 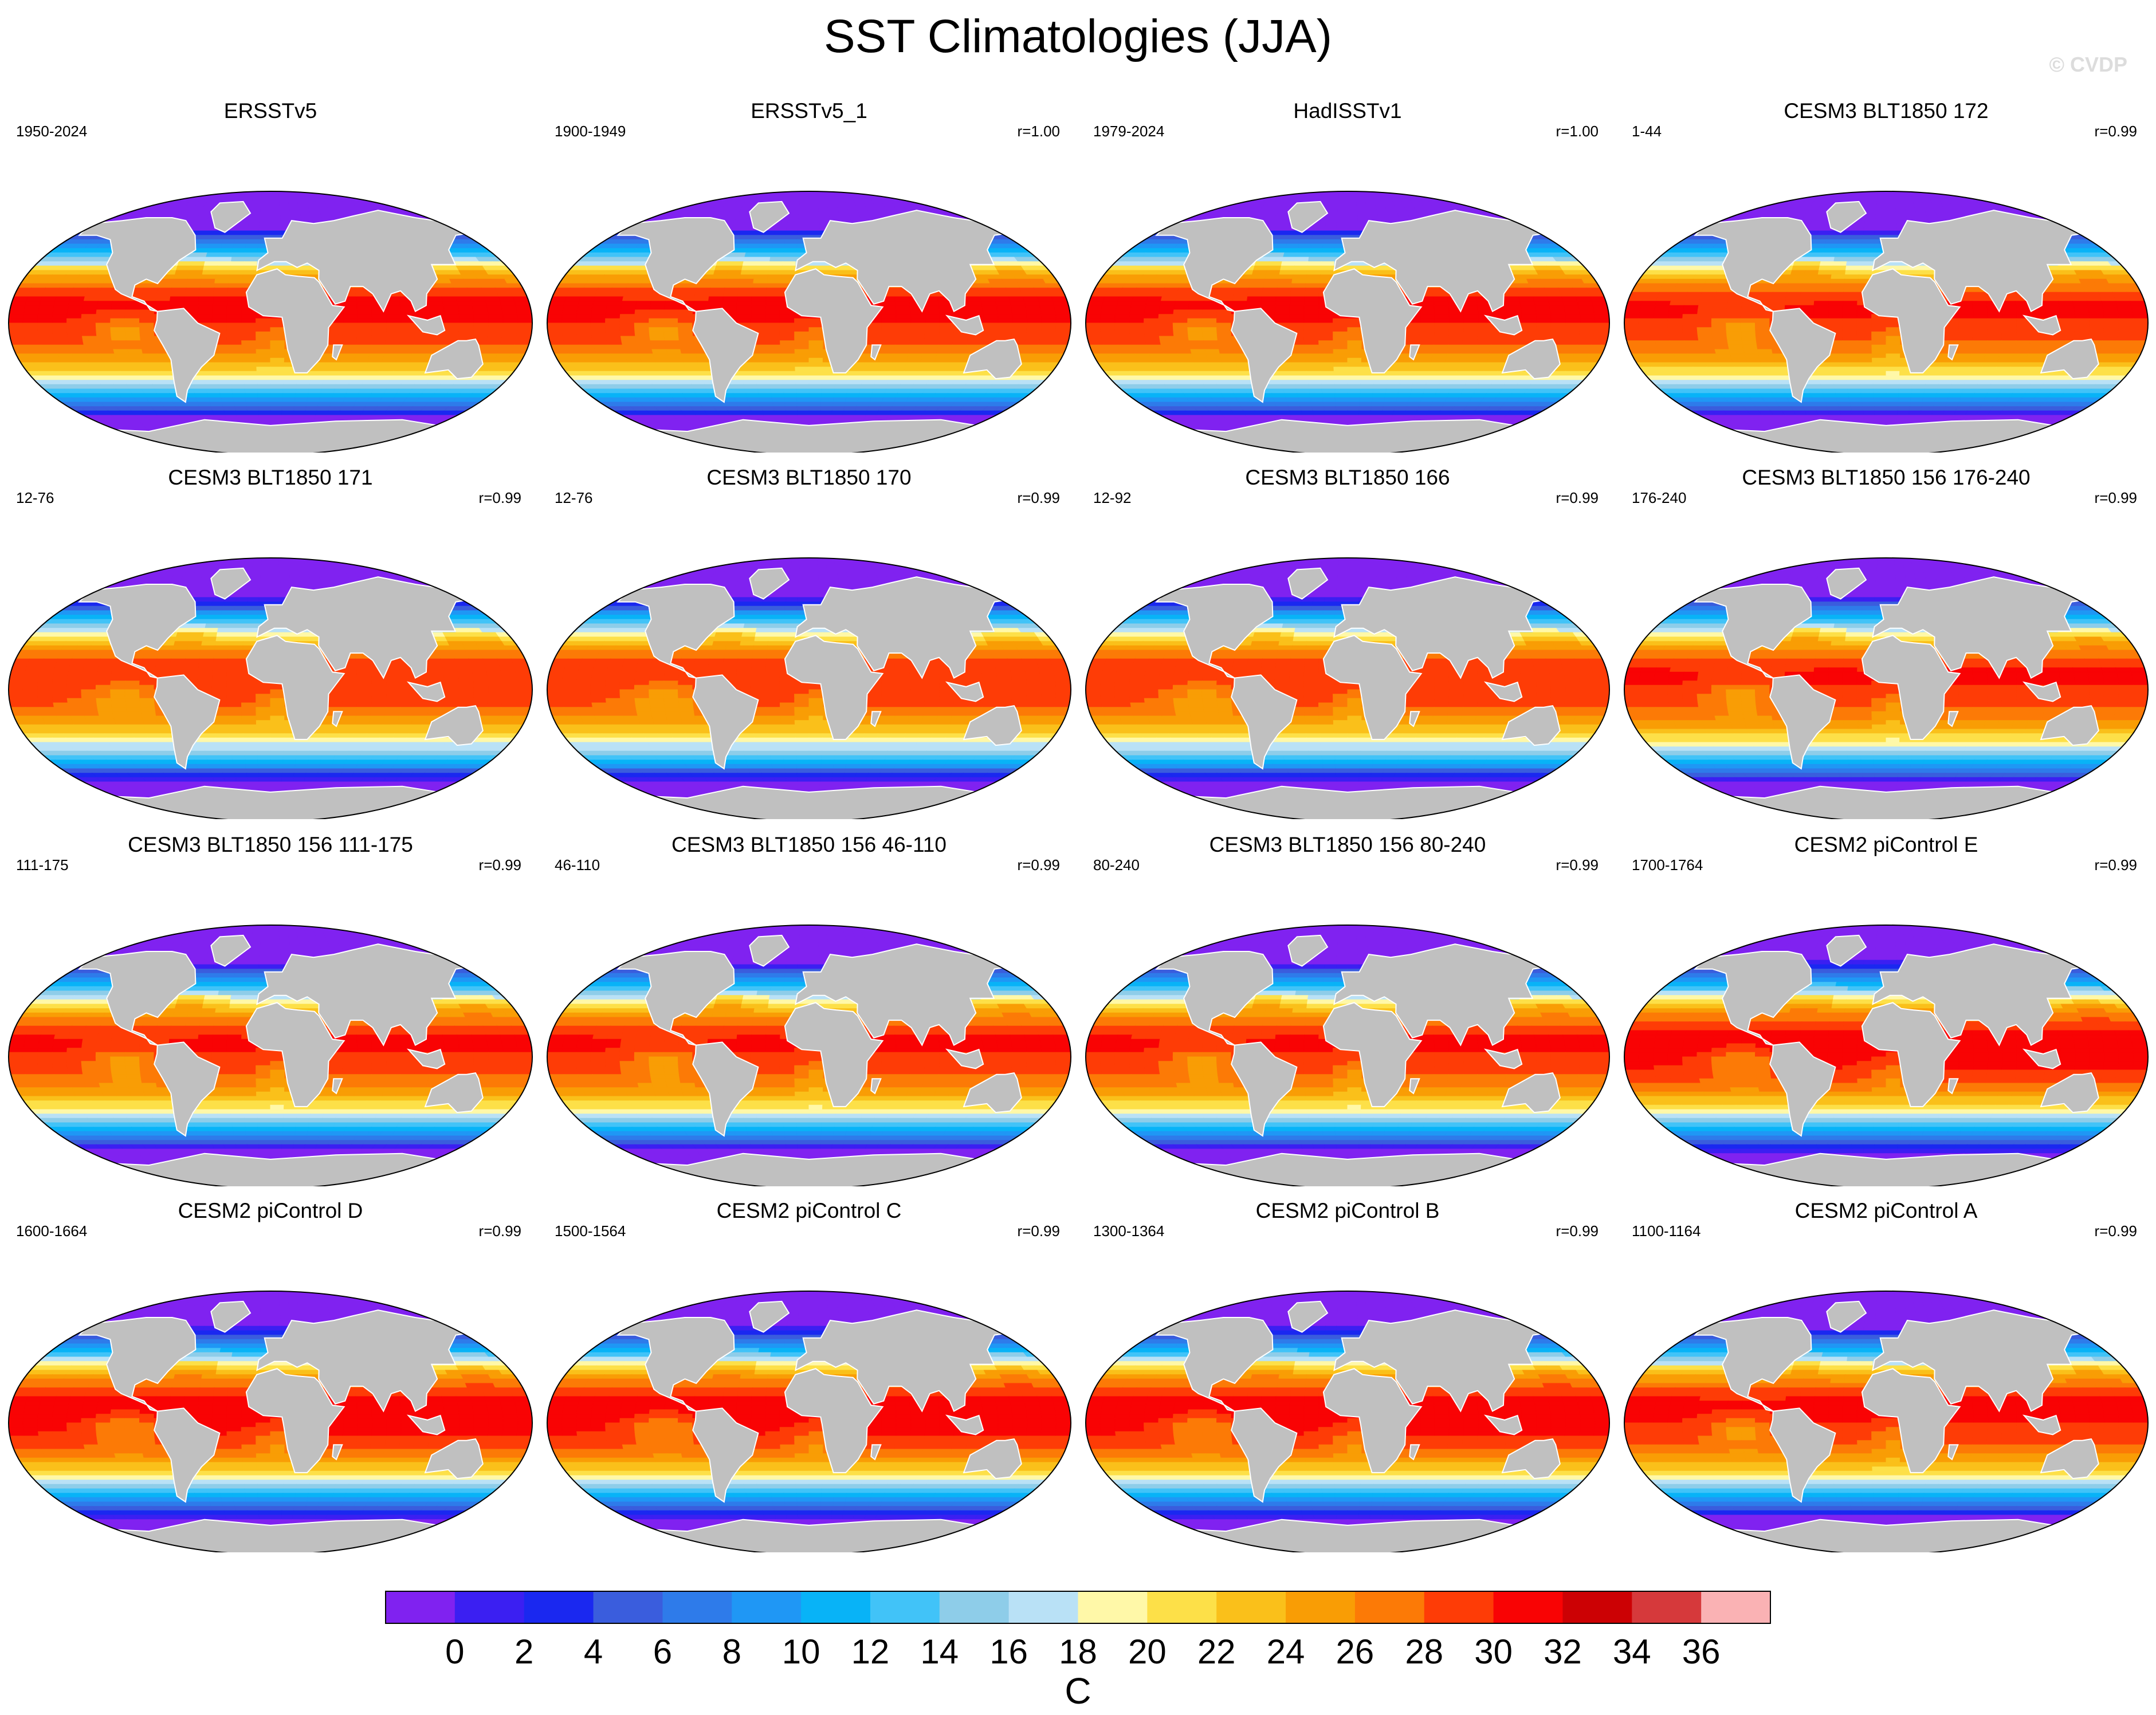 I want to click on panel-title: ERSSTv5, so click(x=270, y=111).